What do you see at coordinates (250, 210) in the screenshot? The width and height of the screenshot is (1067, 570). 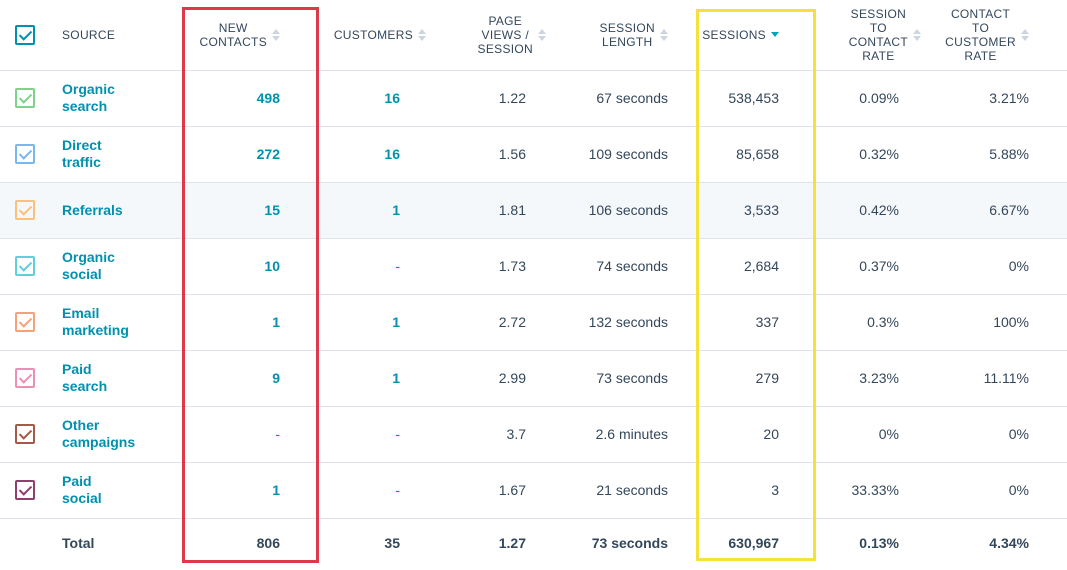 I see `new-contacts-cell: 15` at bounding box center [250, 210].